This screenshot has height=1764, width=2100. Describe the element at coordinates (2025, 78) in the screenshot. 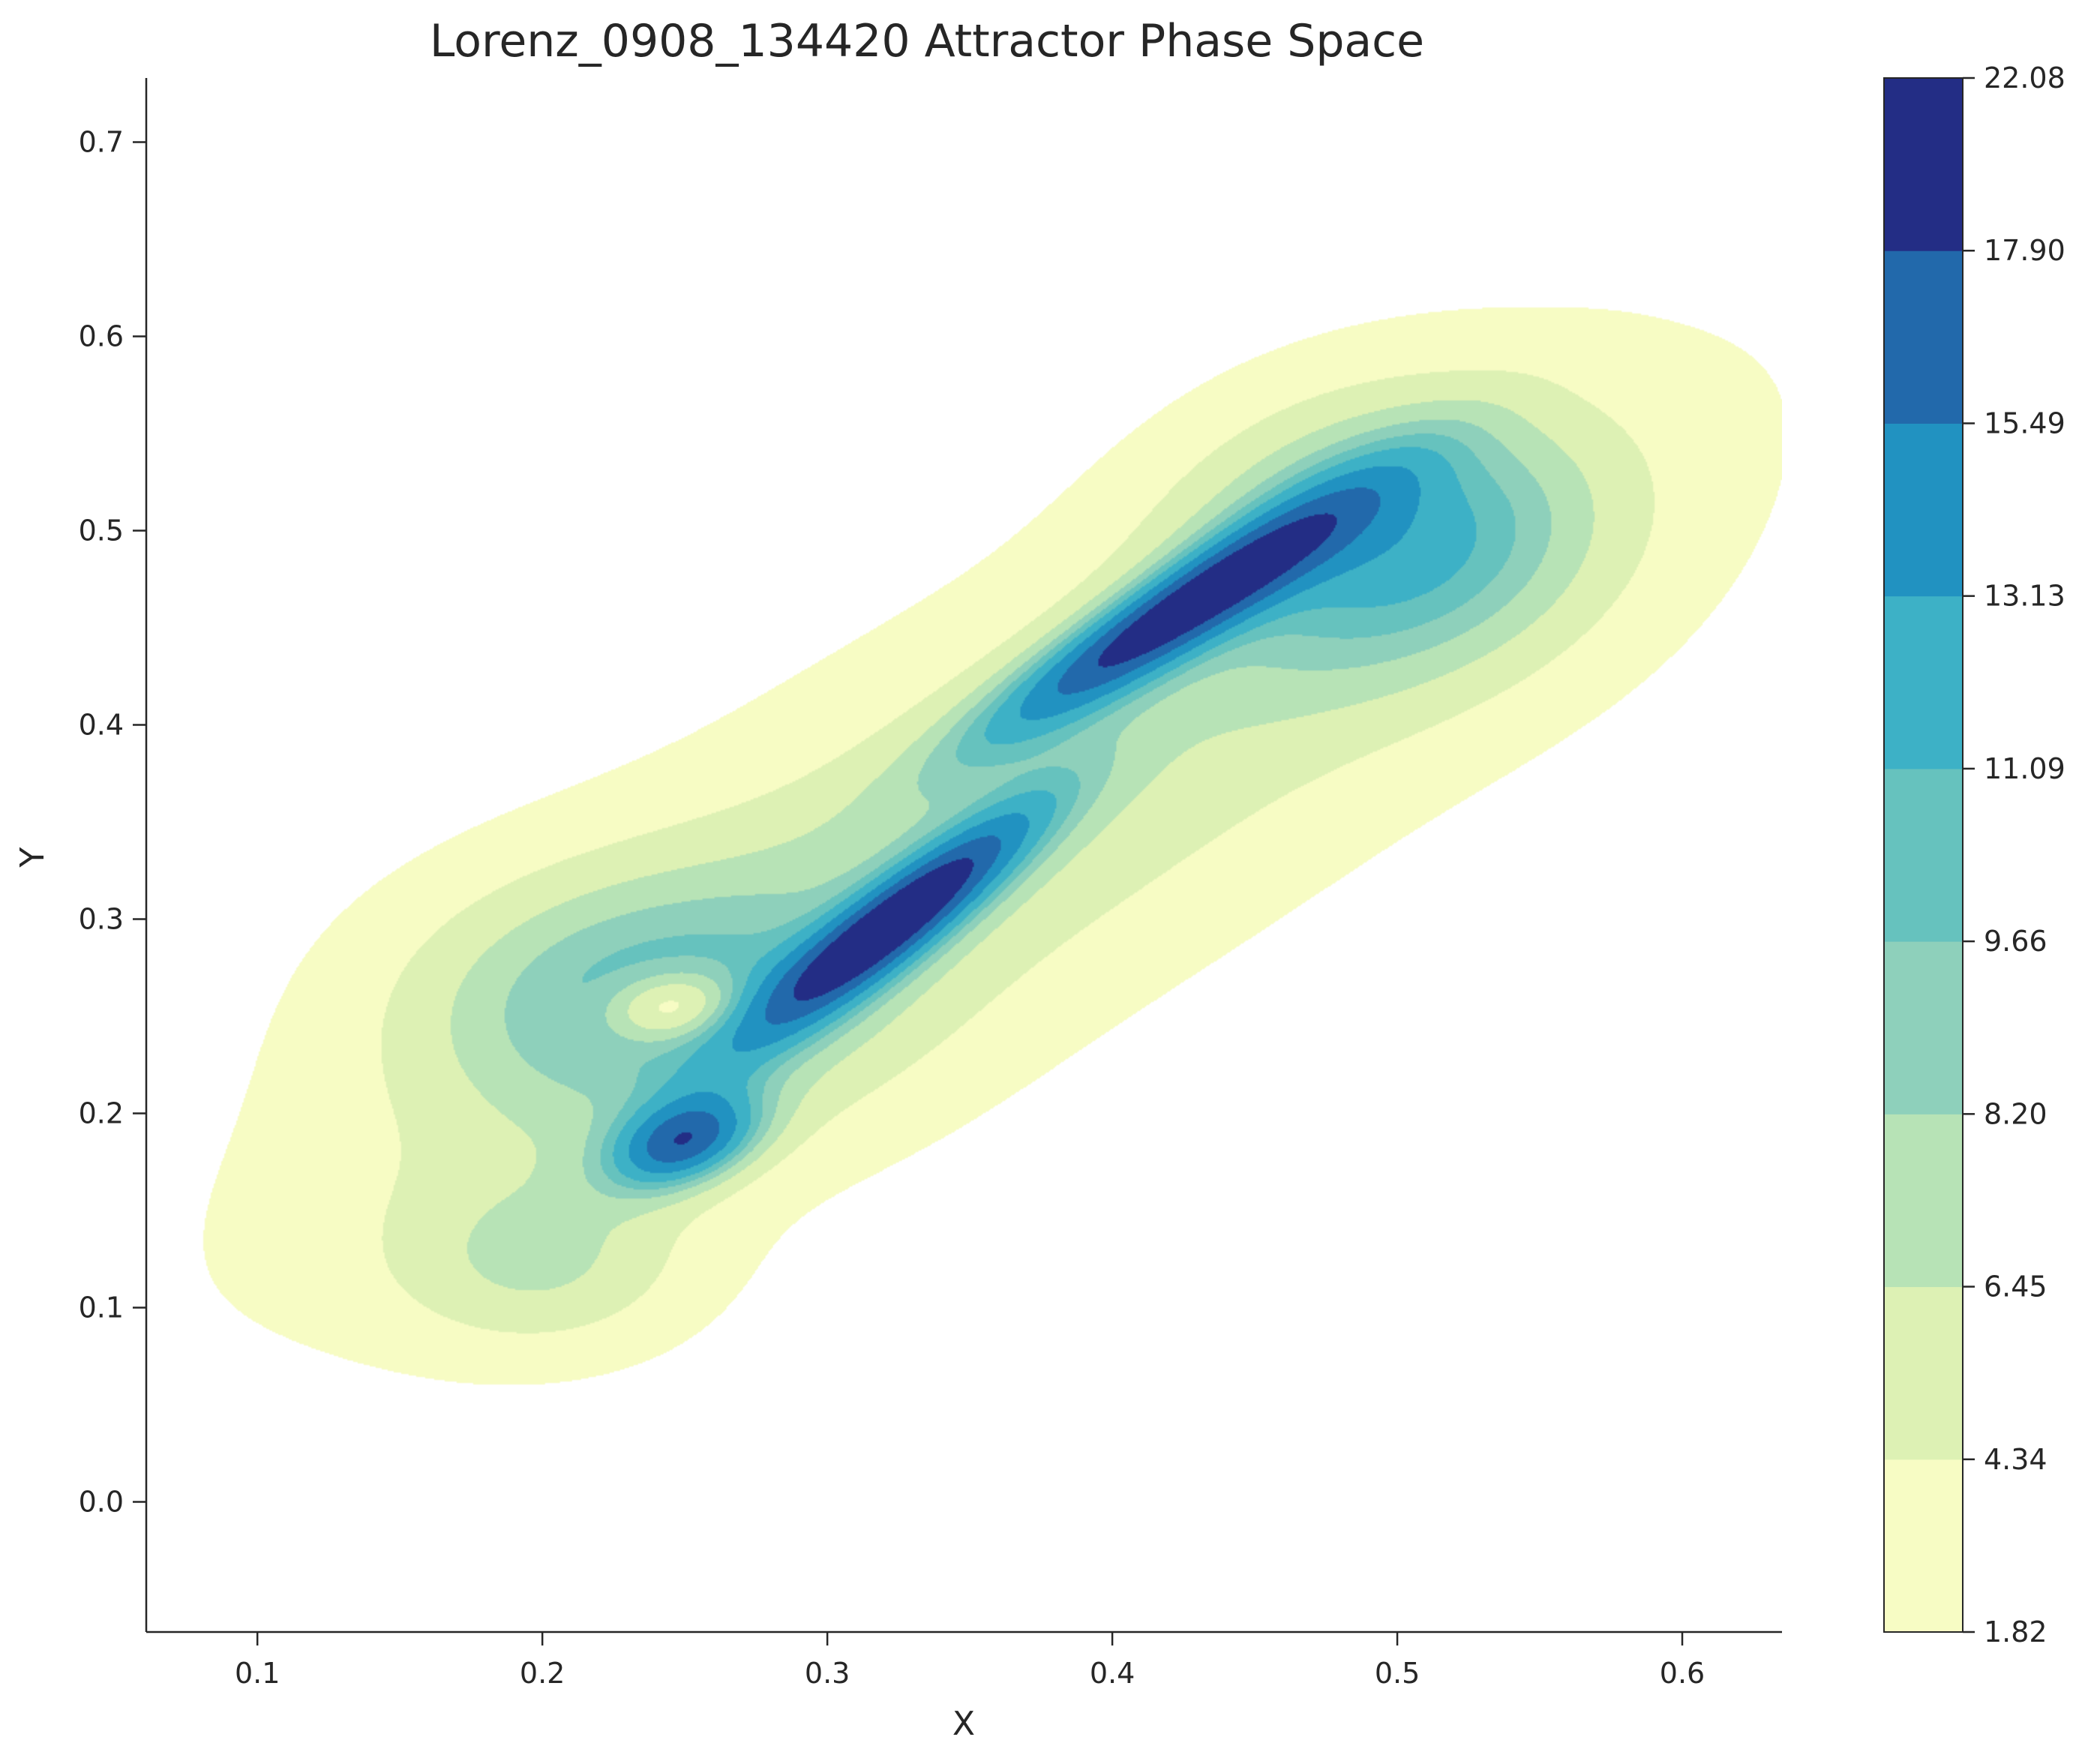

I see `colorbar-tick-label: 22.08` at that location.